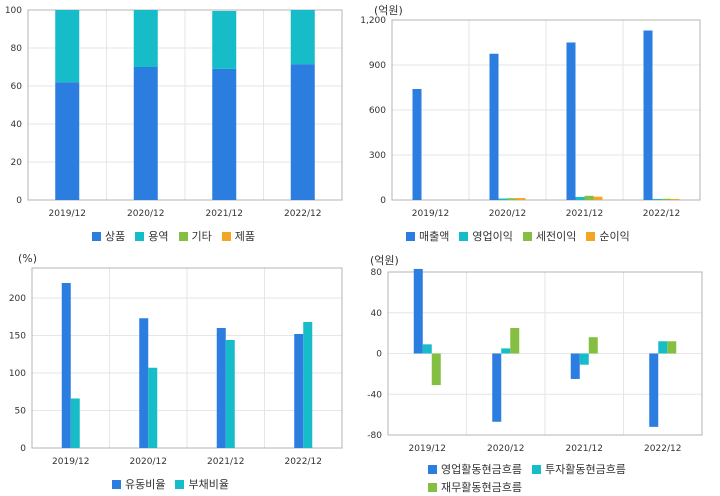  I want to click on legend-label: 세전이익, so click(556, 236).